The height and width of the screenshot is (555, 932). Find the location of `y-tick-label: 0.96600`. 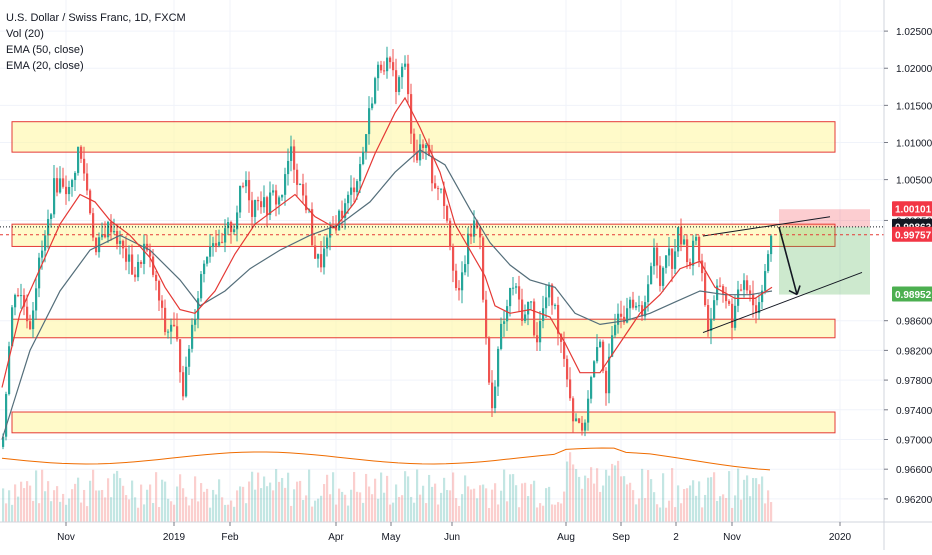

y-tick-label: 0.96600 is located at coordinates (914, 470).